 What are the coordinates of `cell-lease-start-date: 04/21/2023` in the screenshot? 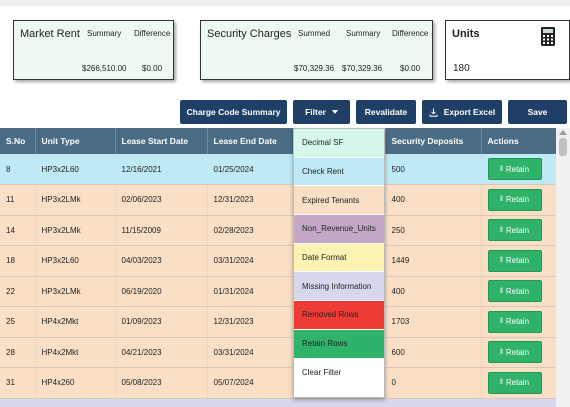 It's located at (161, 352).